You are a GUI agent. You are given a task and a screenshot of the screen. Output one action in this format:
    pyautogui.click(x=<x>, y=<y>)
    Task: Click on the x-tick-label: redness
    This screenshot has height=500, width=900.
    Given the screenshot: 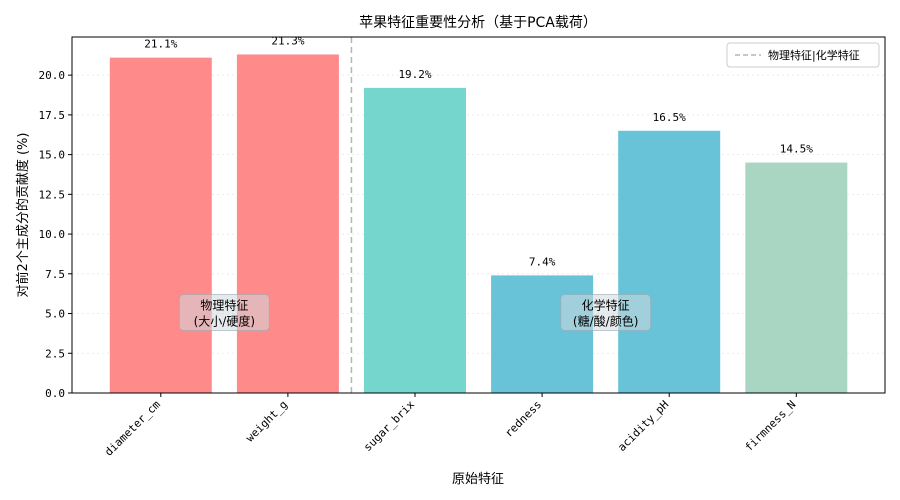 What is the action you would take?
    pyautogui.click(x=523, y=419)
    